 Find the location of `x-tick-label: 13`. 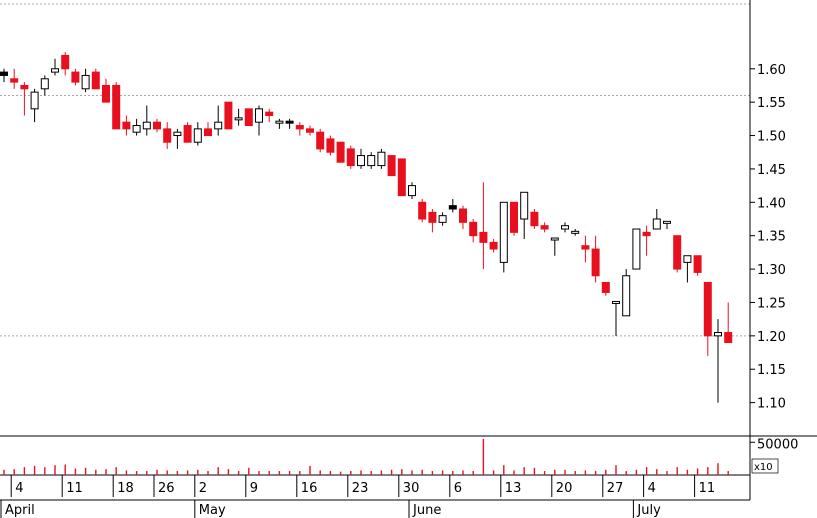

x-tick-label: 13 is located at coordinates (513, 488).